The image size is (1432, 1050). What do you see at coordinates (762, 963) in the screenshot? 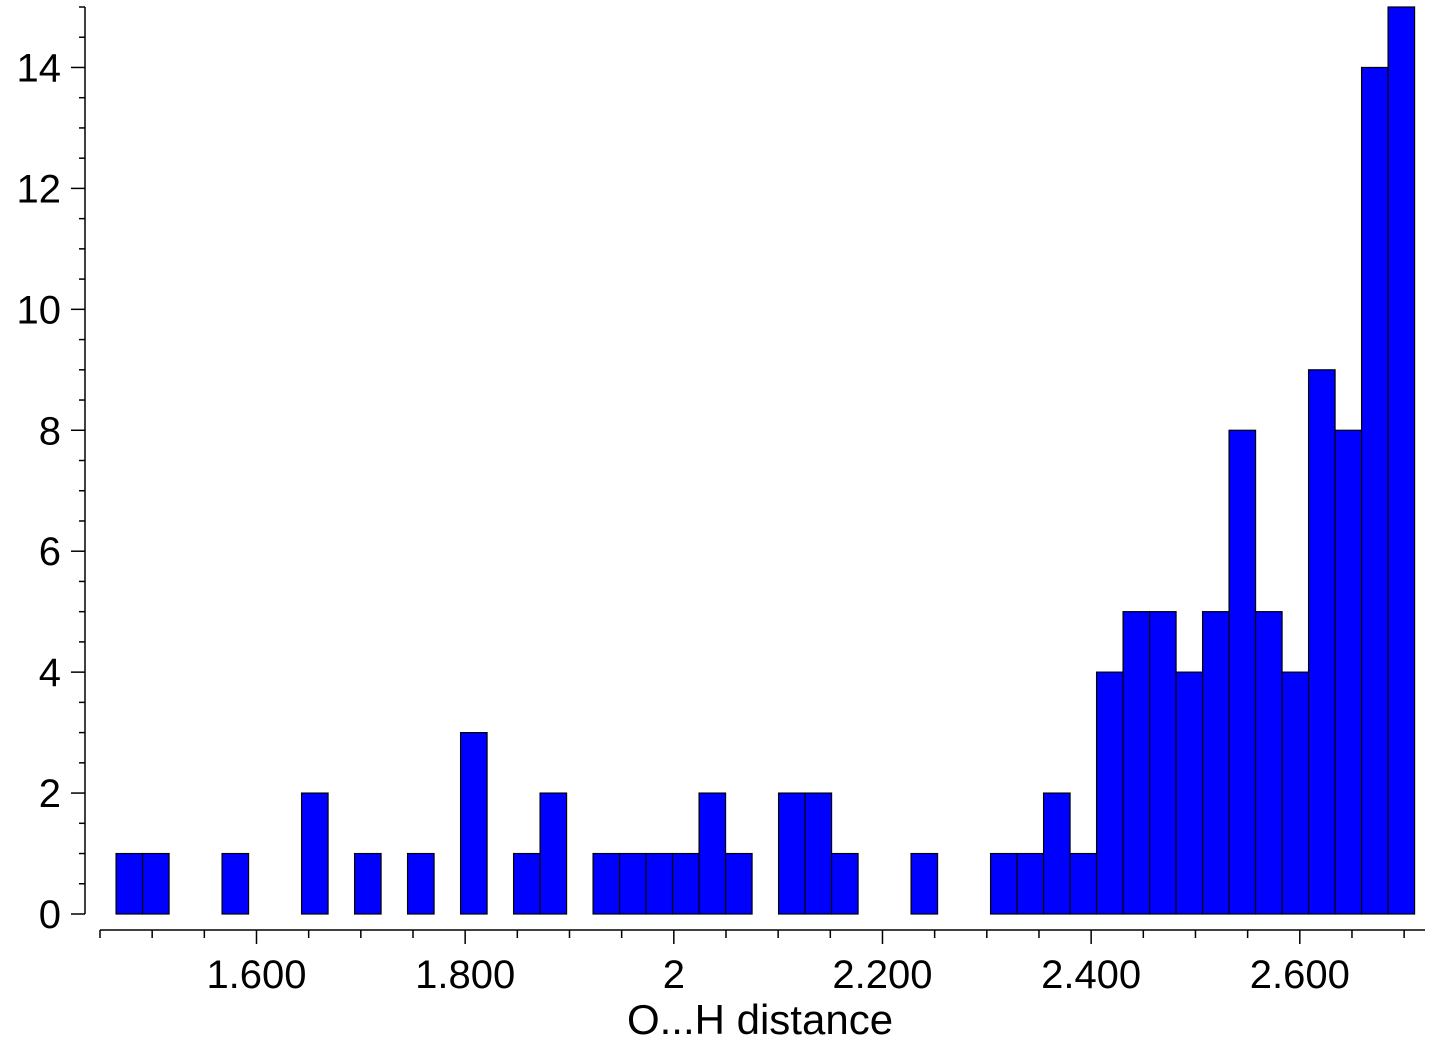
I see `x-axis: 1.600 1.800 2 2.200 2.400 2.600` at bounding box center [762, 963].